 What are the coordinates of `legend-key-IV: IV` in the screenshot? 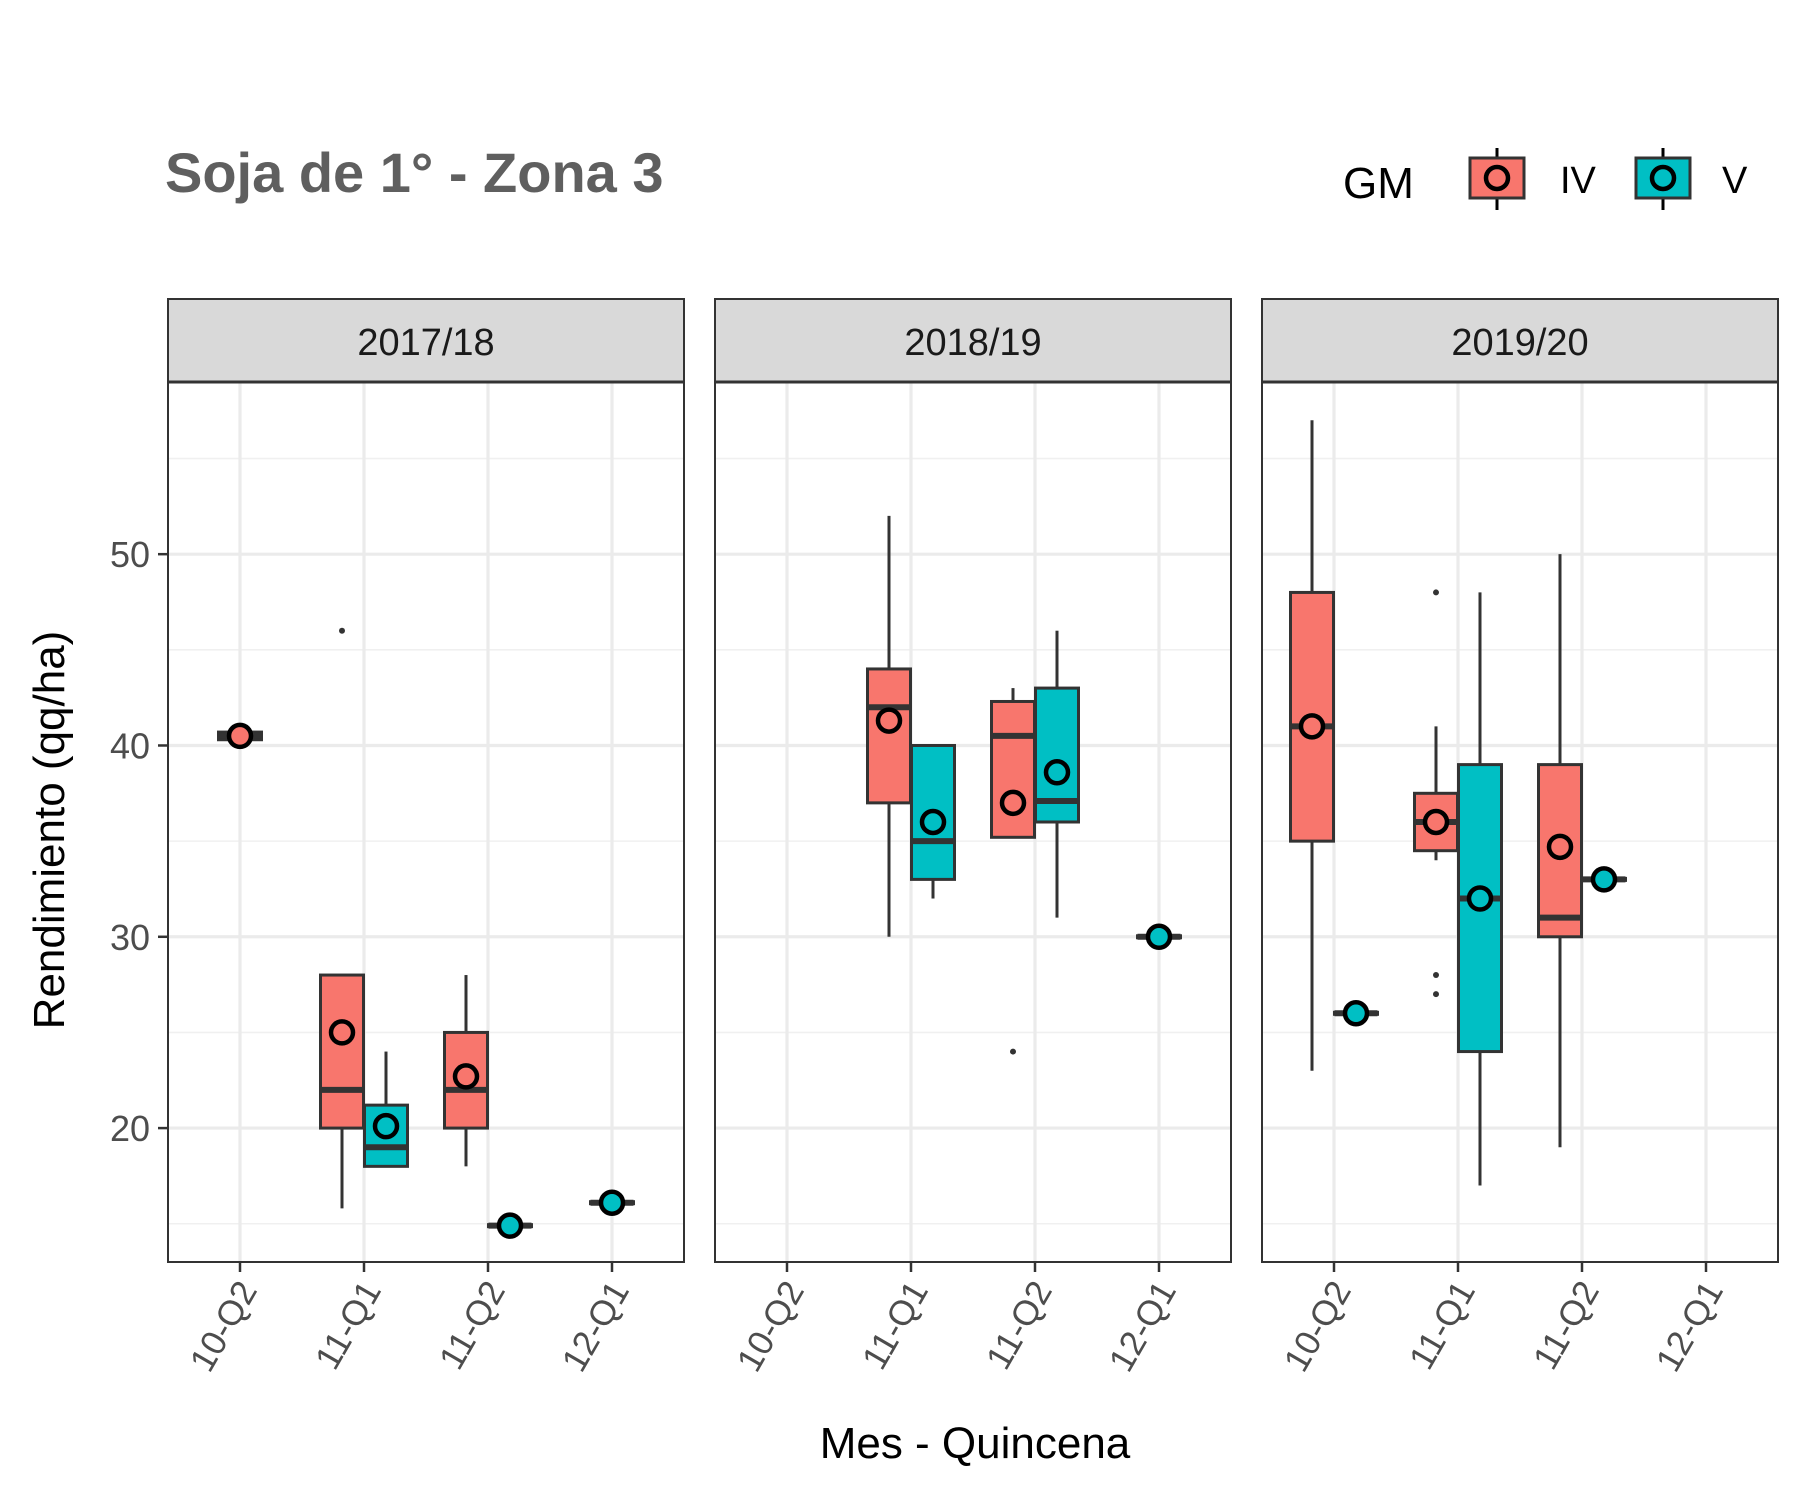 It's located at (1532, 179).